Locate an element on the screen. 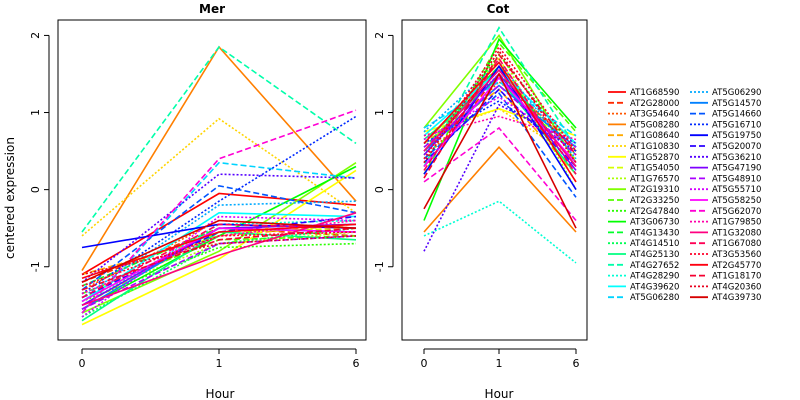 This screenshot has height=400, width=800. series-line-mer-at3g53560 is located at coordinates (219, 259).